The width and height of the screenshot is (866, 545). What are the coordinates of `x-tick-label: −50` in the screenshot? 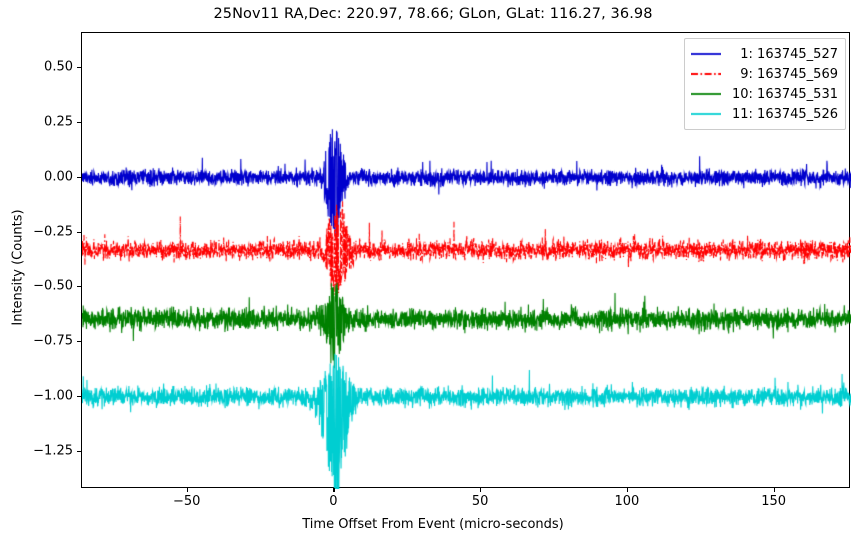 It's located at (186, 501).